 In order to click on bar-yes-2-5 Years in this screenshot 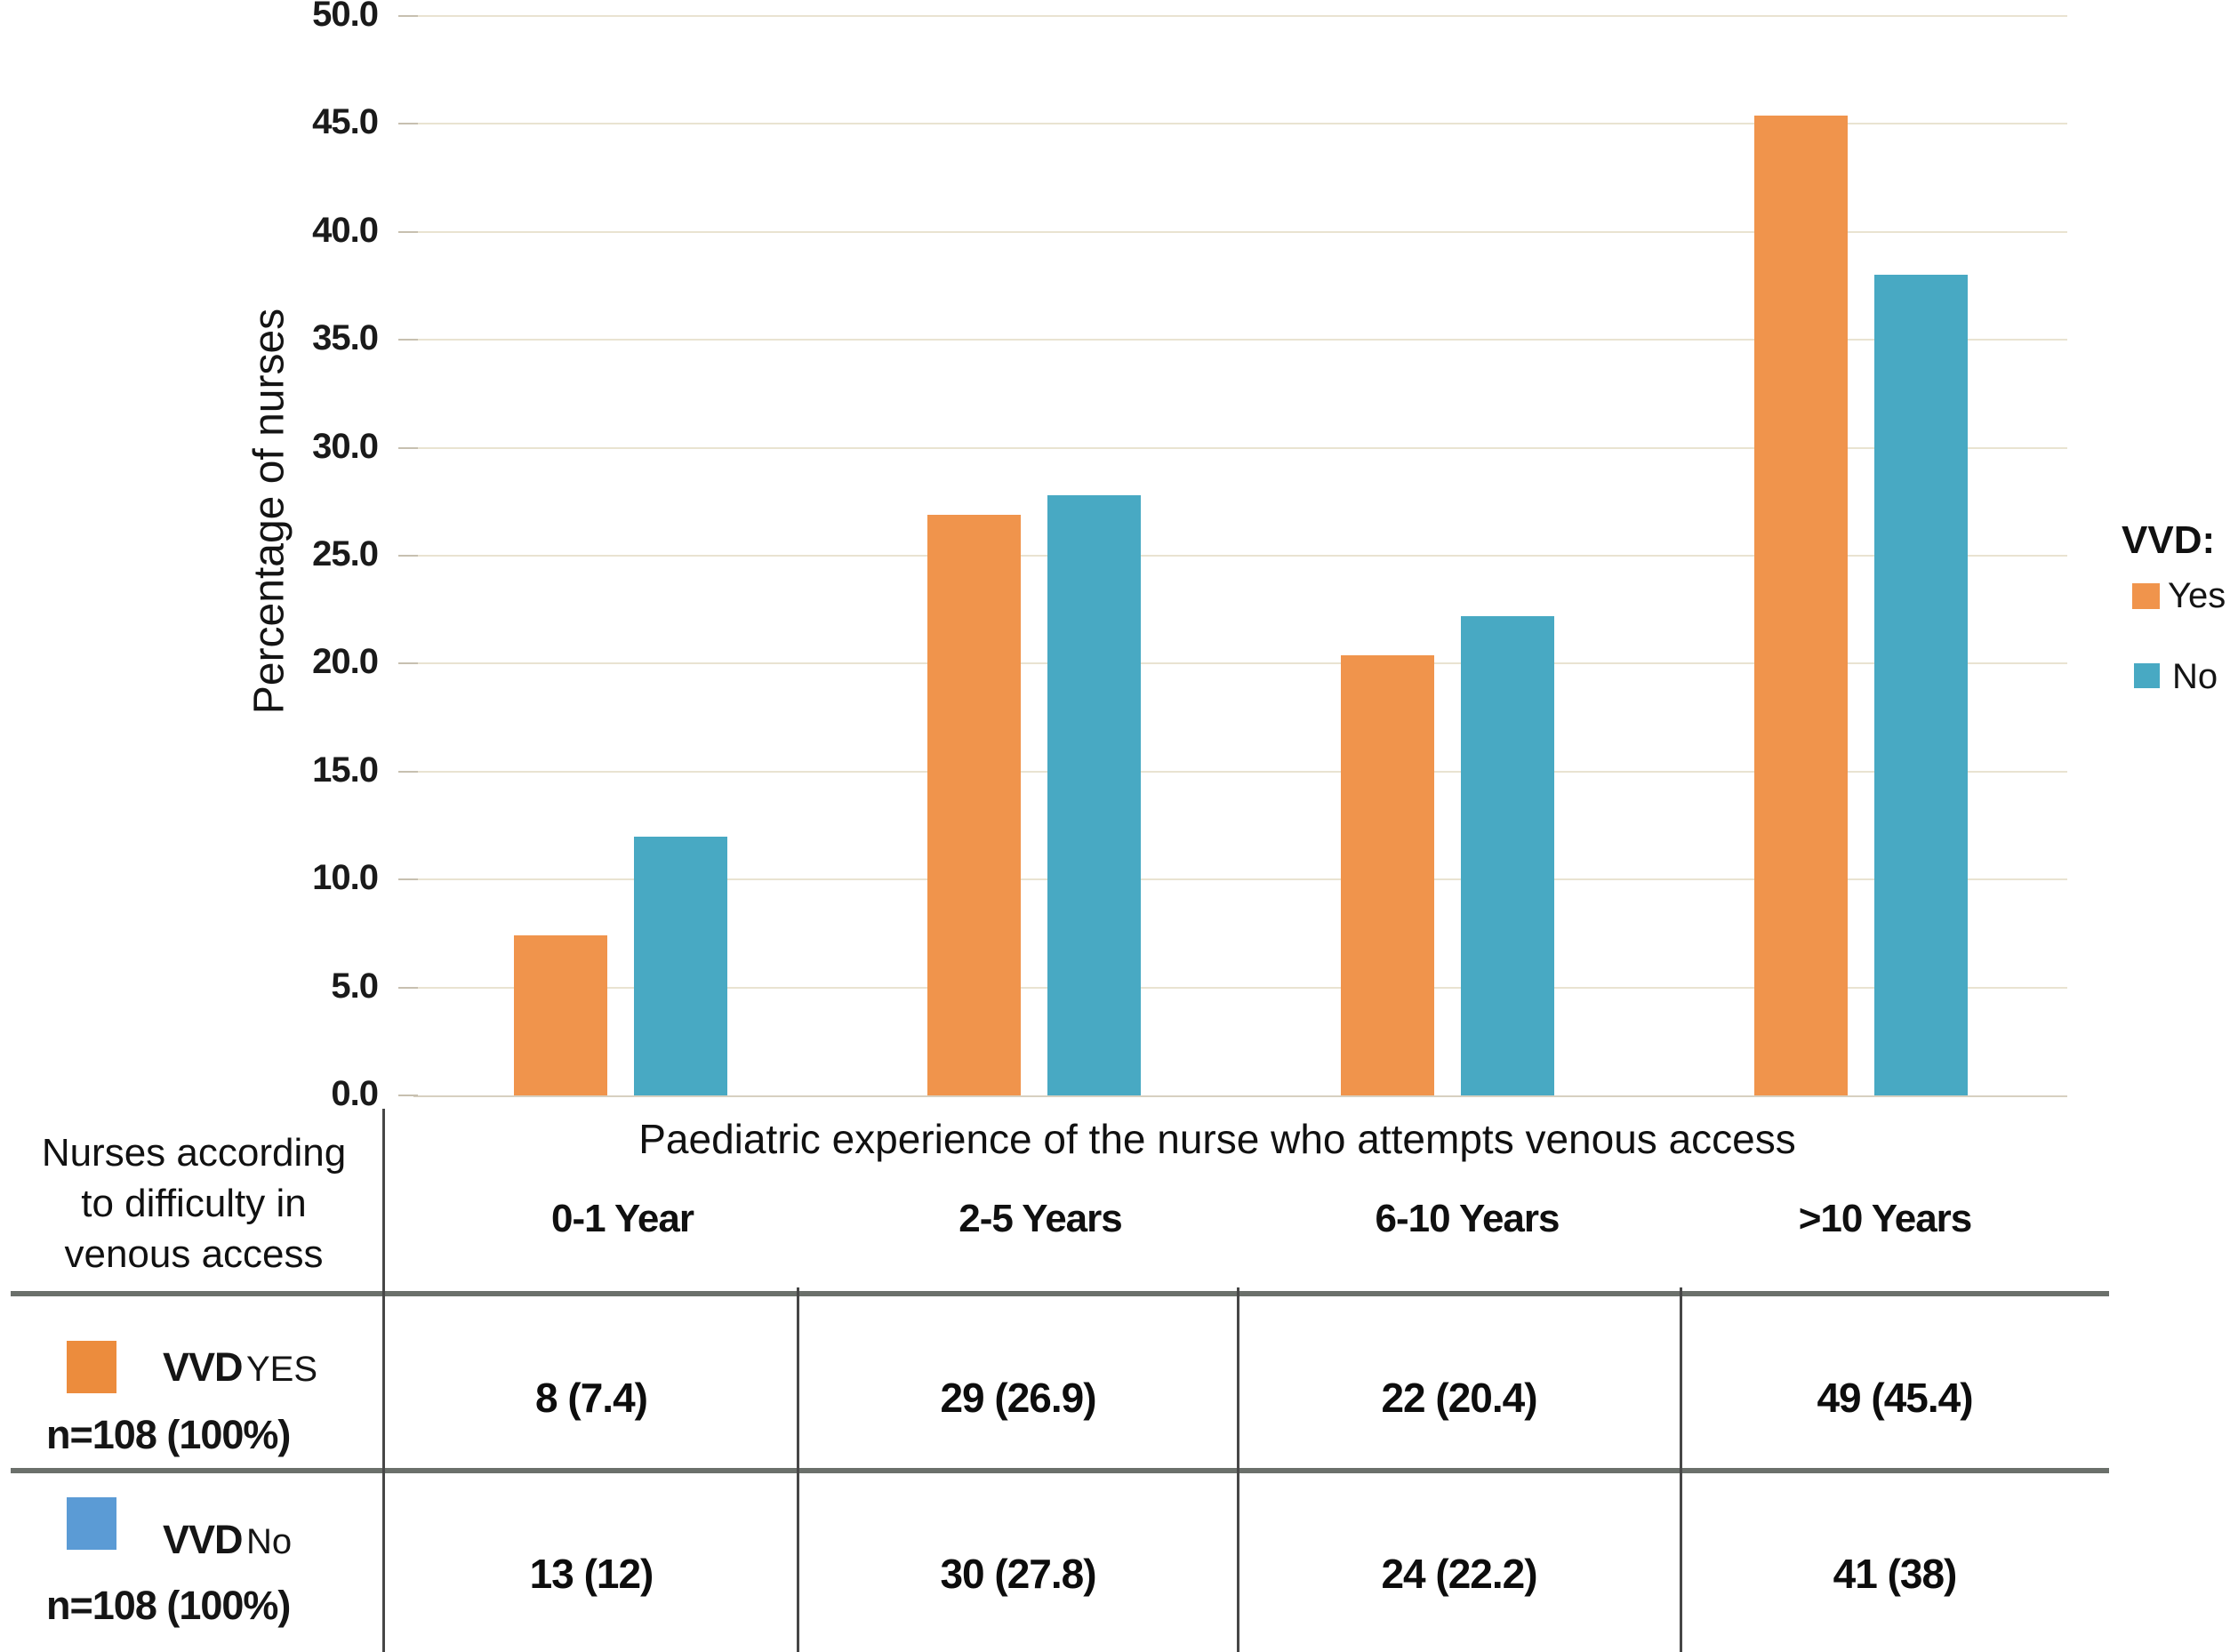, I will do `click(973, 805)`.